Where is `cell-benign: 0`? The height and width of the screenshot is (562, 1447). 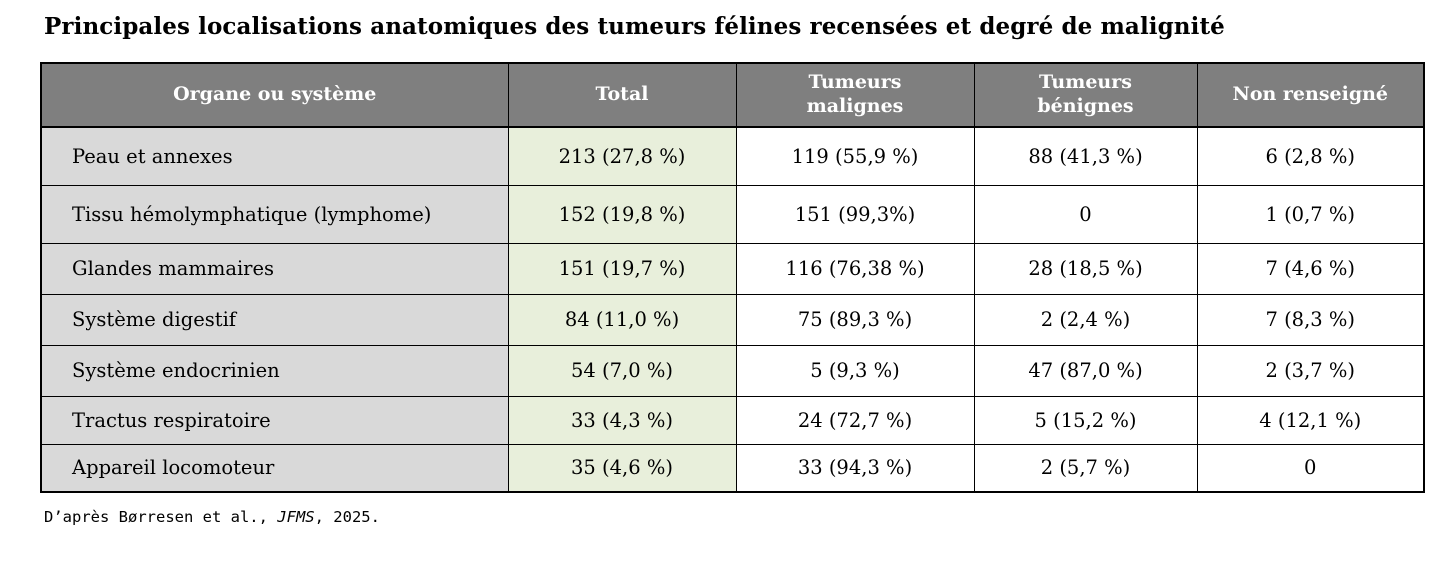
cell-benign: 0 is located at coordinates (1085, 214).